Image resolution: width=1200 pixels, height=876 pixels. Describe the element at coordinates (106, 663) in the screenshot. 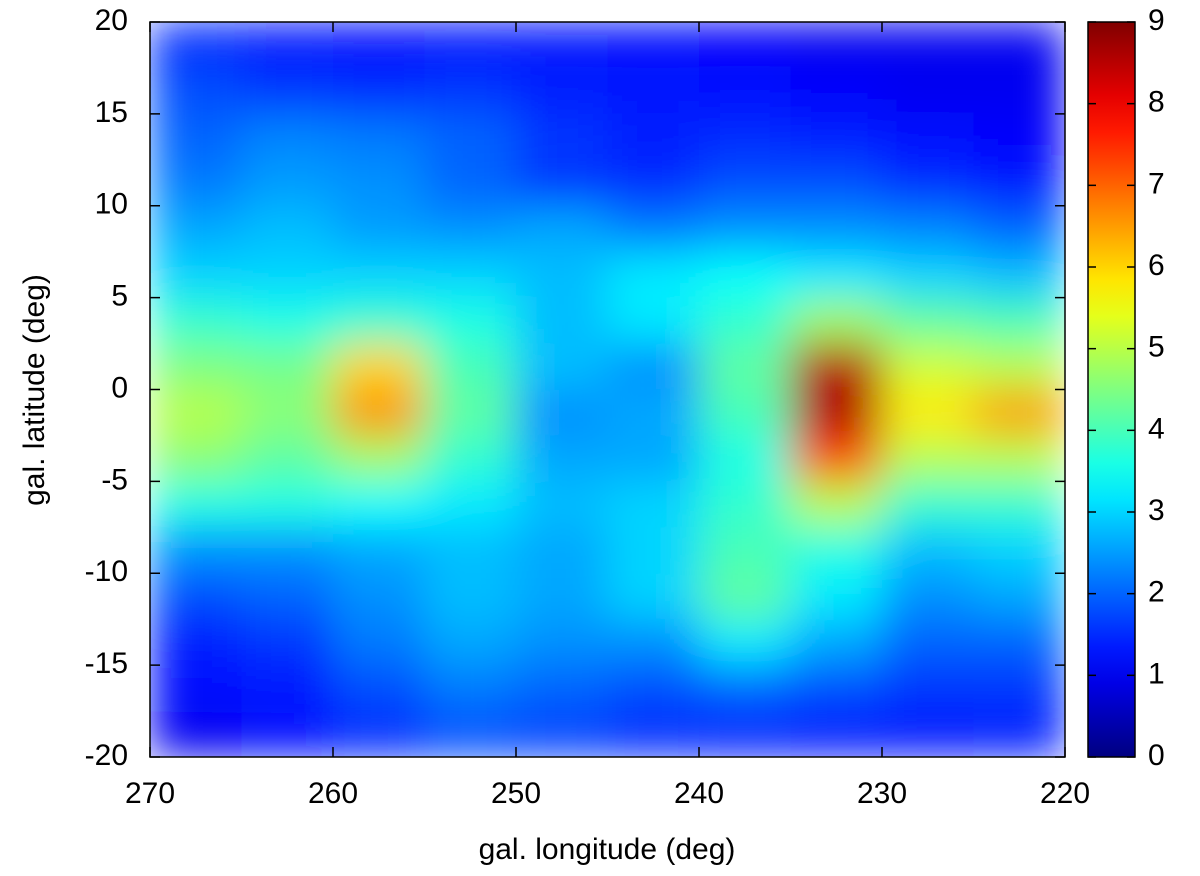

I see `y-tick-label: -15` at that location.